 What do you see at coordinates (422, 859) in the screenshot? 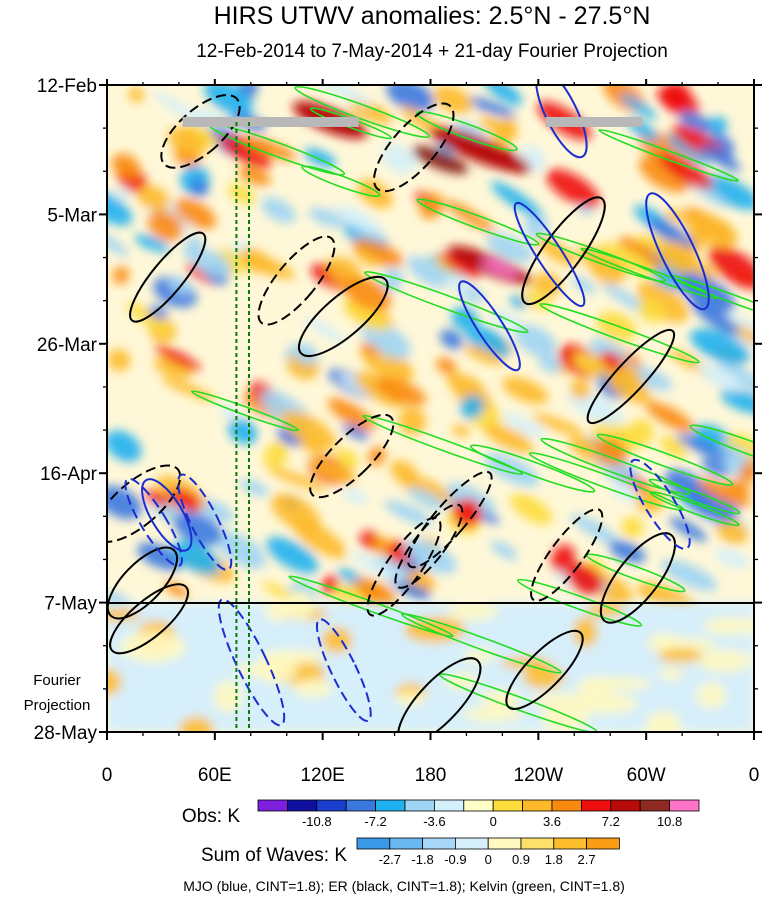
I see `colorbar-tick-label: -1.8` at bounding box center [422, 859].